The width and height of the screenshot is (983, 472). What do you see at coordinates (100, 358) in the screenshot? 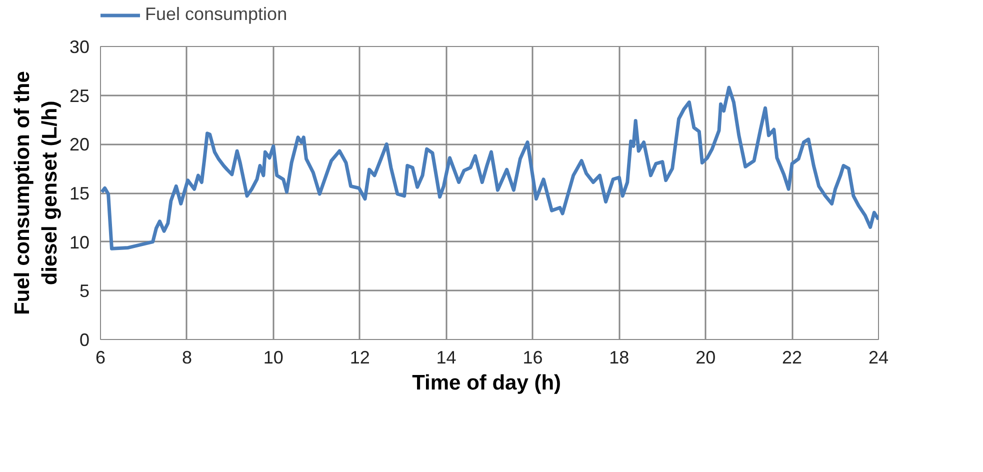
I see `x-tick-label: 6` at bounding box center [100, 358].